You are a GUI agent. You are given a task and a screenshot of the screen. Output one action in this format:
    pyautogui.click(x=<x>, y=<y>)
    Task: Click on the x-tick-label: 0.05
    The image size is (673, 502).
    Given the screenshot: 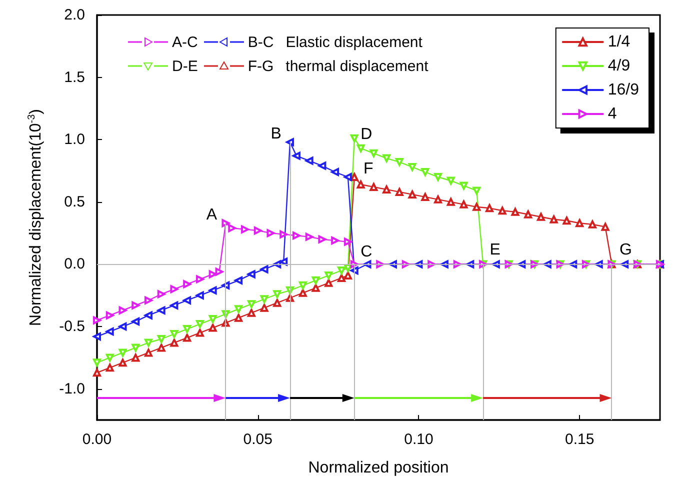 What is the action you would take?
    pyautogui.click(x=257, y=439)
    